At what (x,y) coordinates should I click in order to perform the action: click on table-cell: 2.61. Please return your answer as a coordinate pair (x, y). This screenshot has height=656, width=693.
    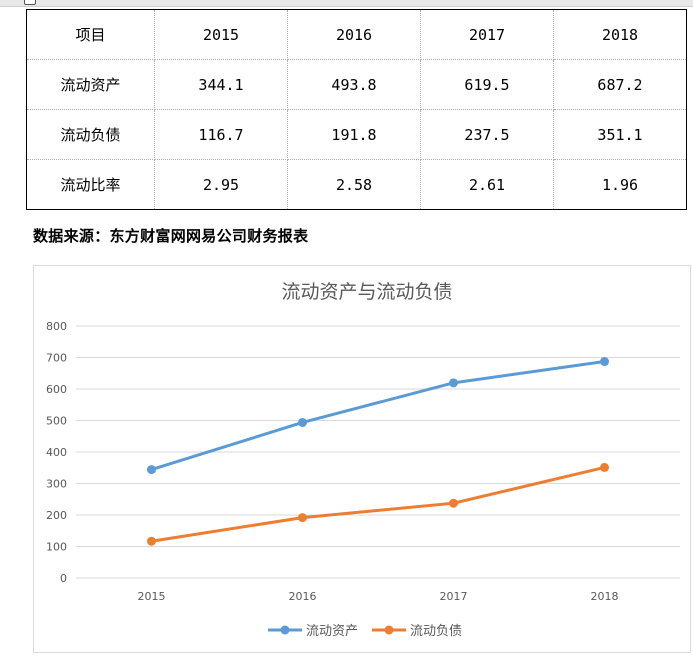
    Looking at the image, I should click on (487, 184).